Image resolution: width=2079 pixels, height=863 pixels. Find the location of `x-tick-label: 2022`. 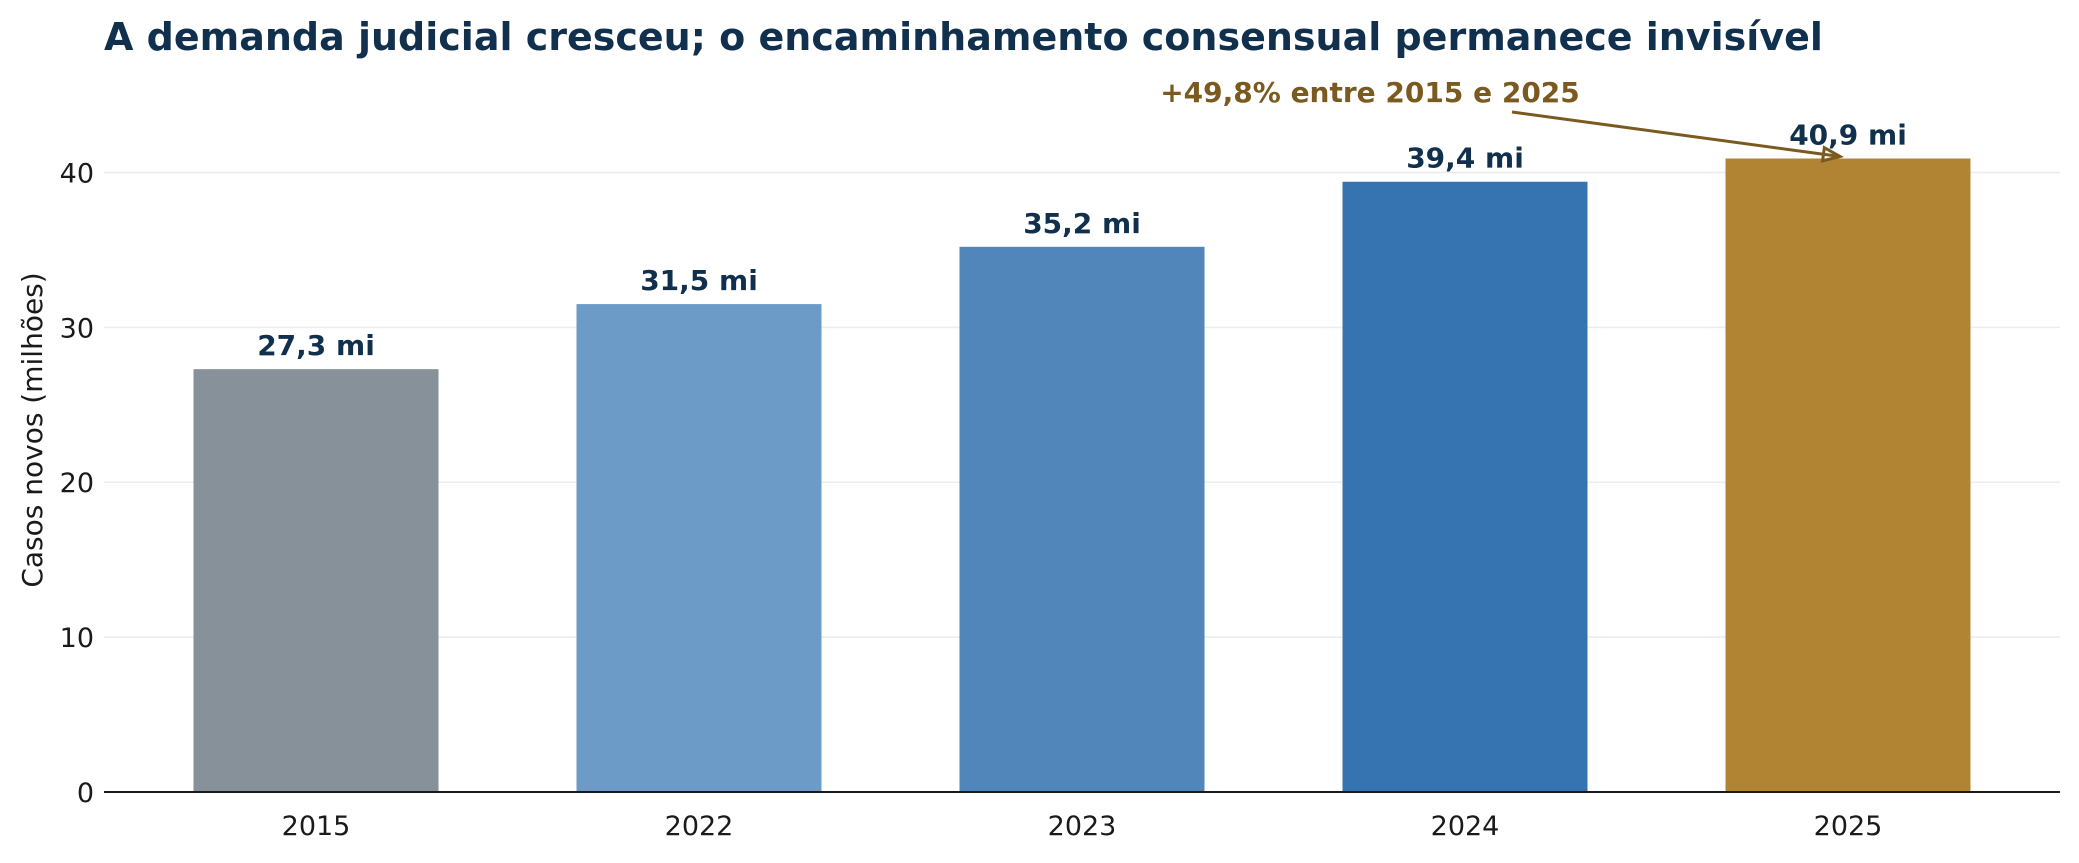

x-tick-label: 2022 is located at coordinates (699, 826).